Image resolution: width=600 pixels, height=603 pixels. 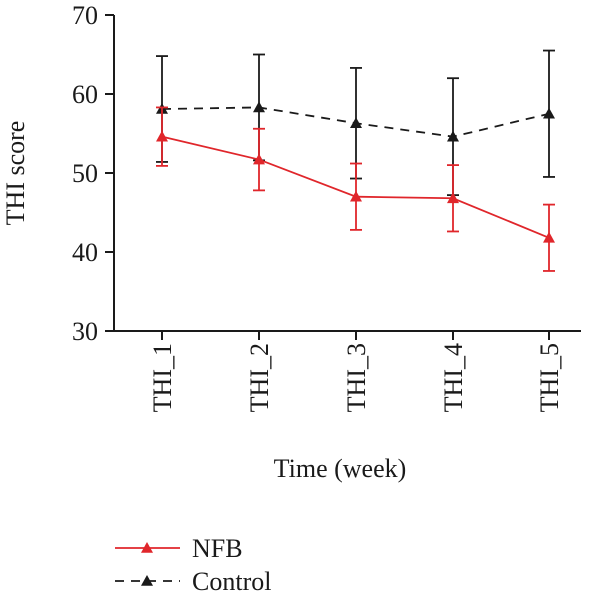 I want to click on legend-label: NFB, so click(x=217, y=548).